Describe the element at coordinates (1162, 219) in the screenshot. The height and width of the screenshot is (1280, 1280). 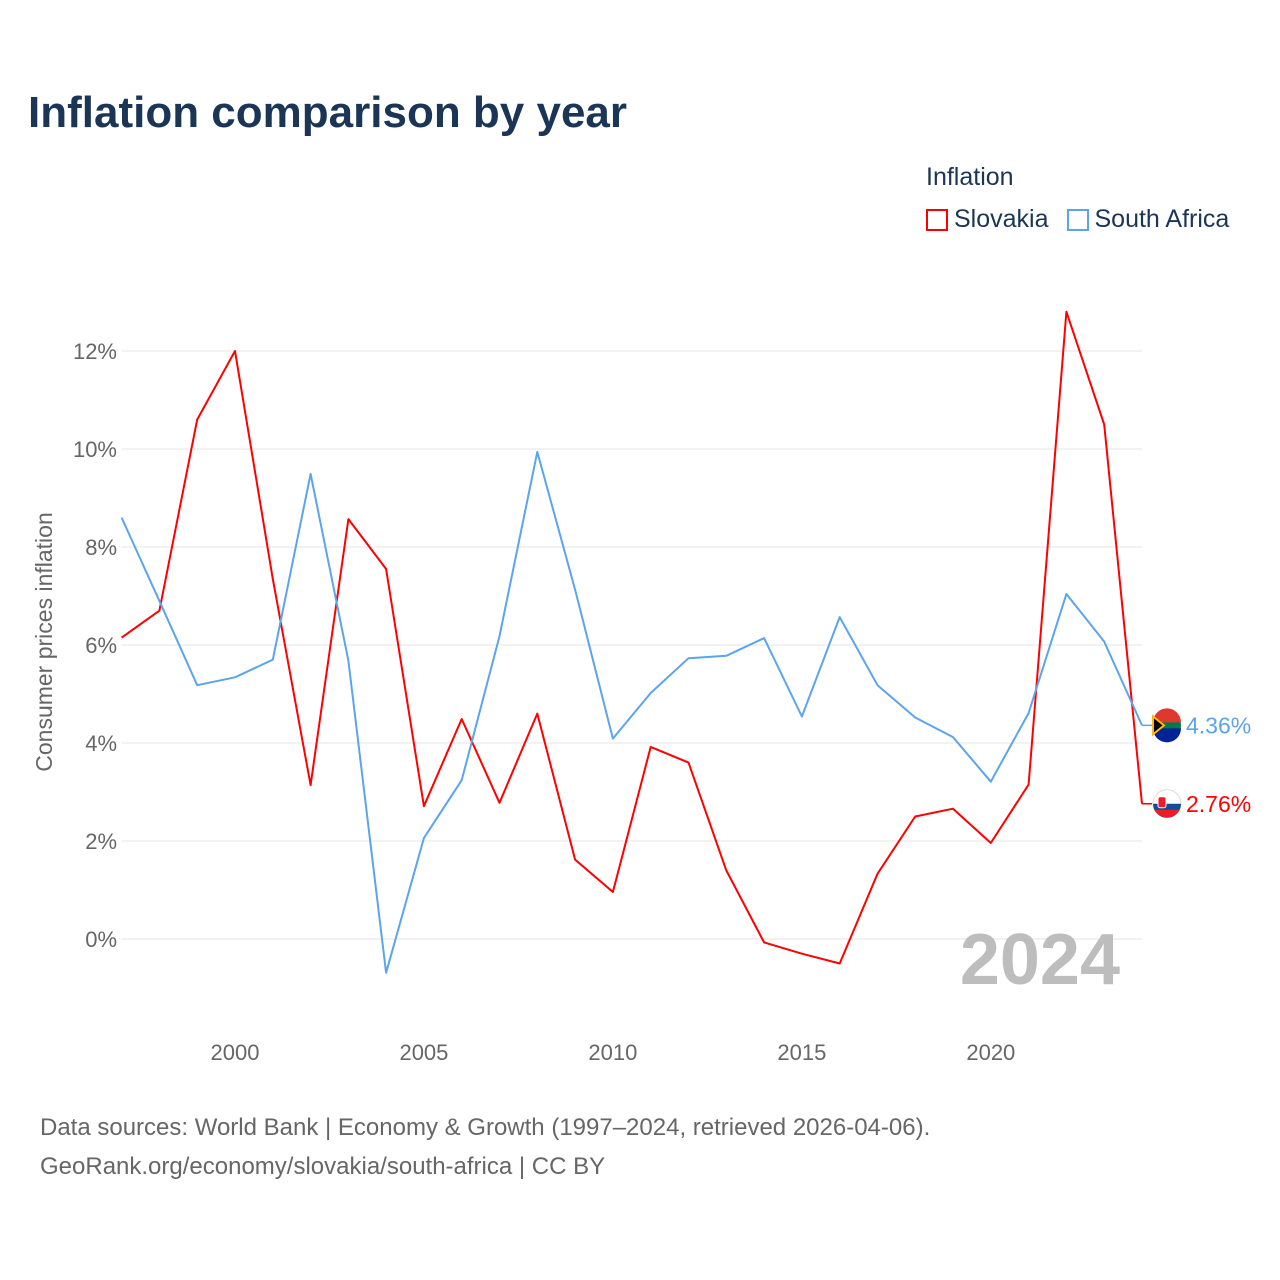
I see `legend-label: South Africa` at that location.